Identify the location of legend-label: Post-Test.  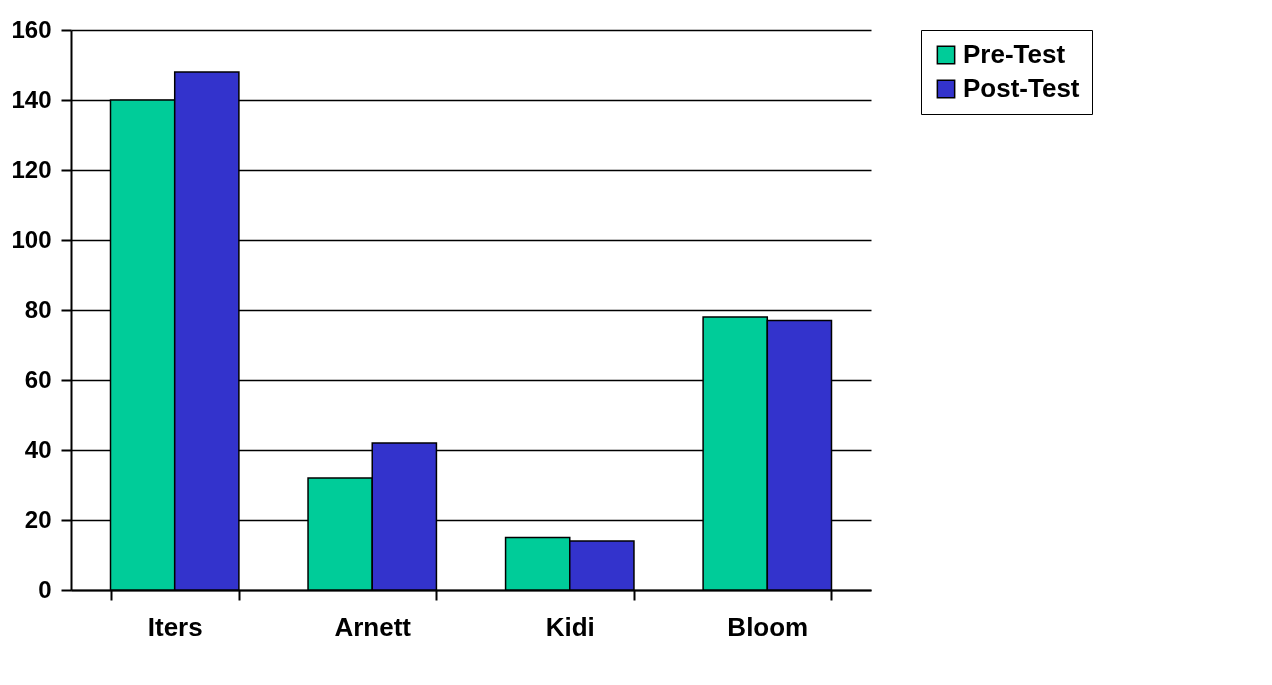
(1021, 88).